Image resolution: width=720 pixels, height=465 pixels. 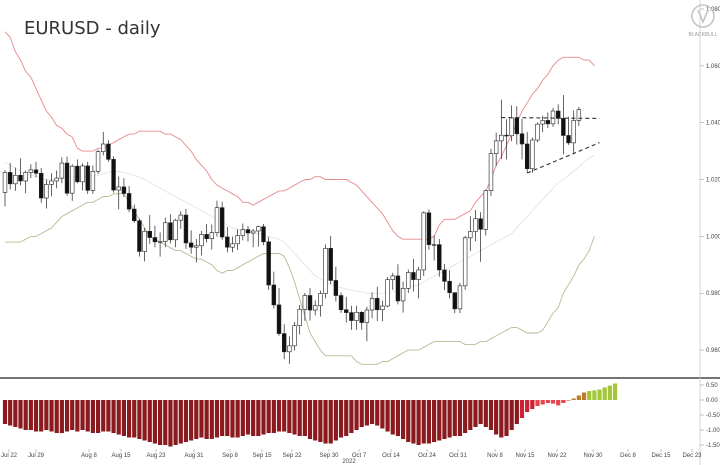 I want to click on date-tick-label: Nov 30, so click(x=593, y=456).